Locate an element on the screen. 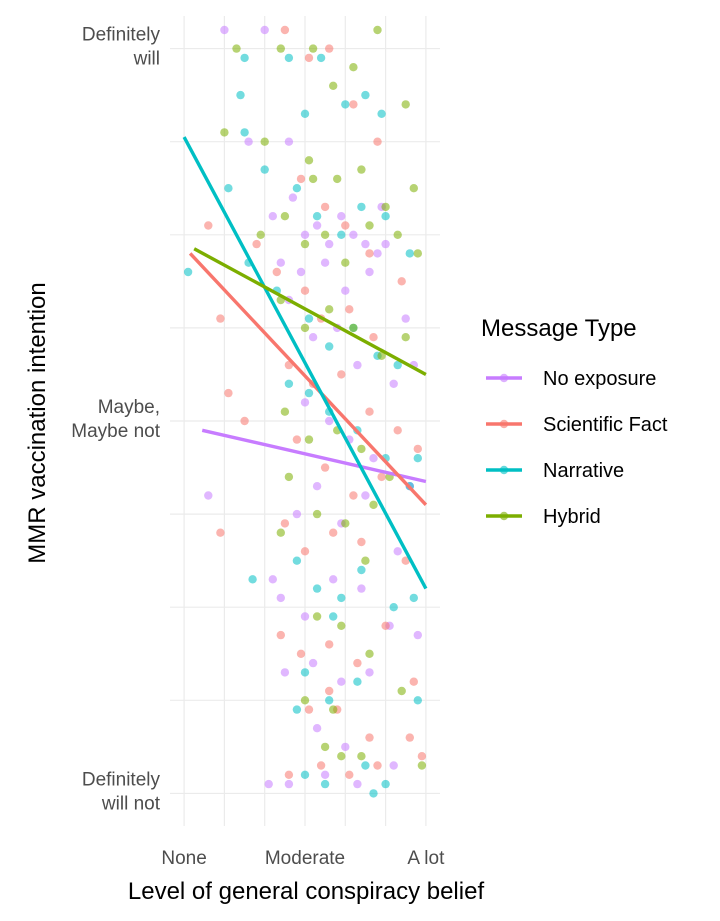  x-axis-tick-labels: None Moderate A lot is located at coordinates (303, 858).